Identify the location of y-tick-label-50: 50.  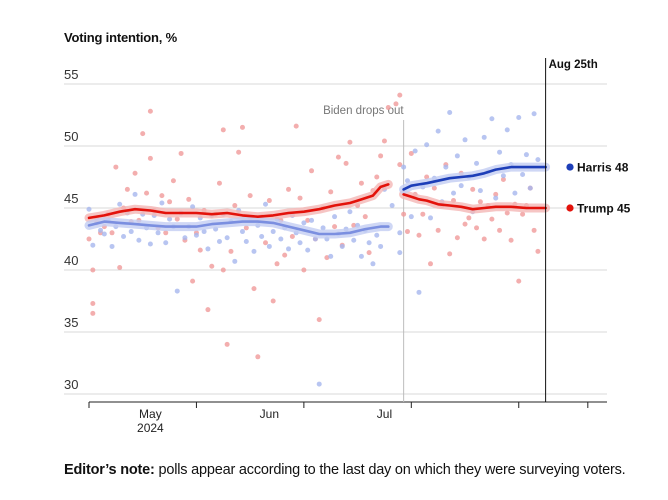
(71, 136).